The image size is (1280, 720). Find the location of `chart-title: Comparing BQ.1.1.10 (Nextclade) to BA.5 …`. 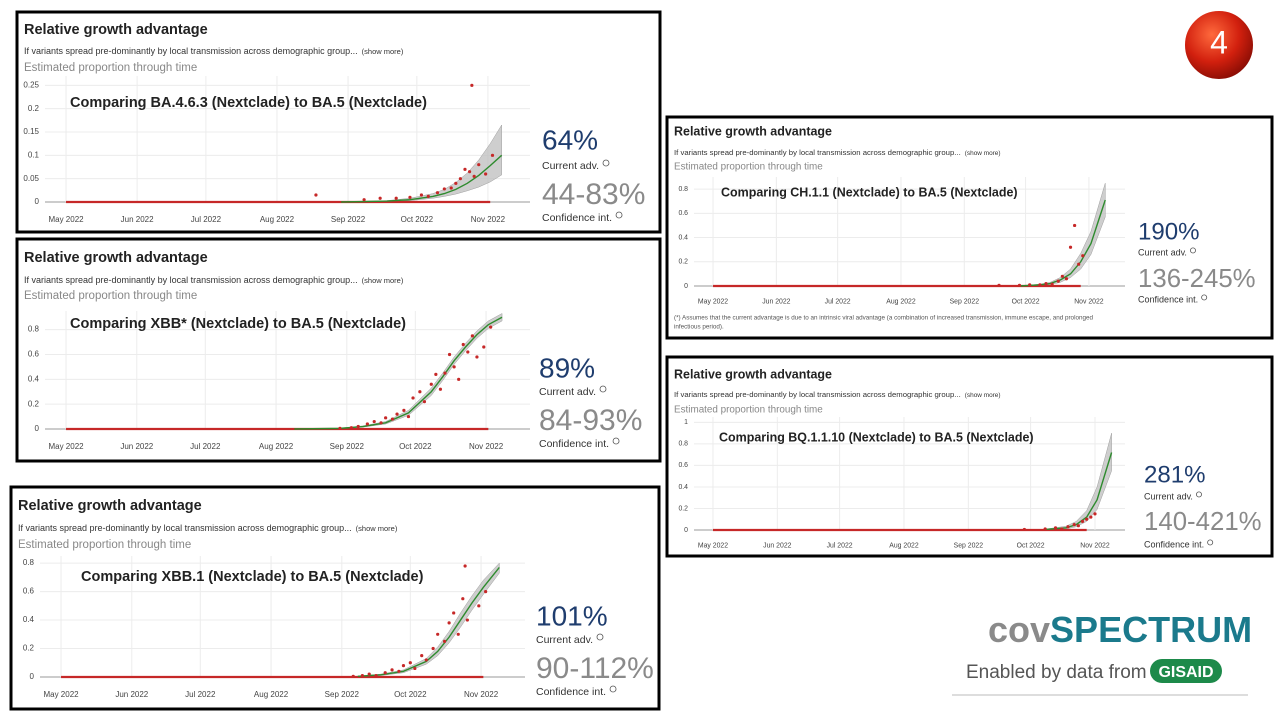

chart-title: Comparing BQ.1.1.10 (Nextclade) to BA.5 … is located at coordinates (876, 437).